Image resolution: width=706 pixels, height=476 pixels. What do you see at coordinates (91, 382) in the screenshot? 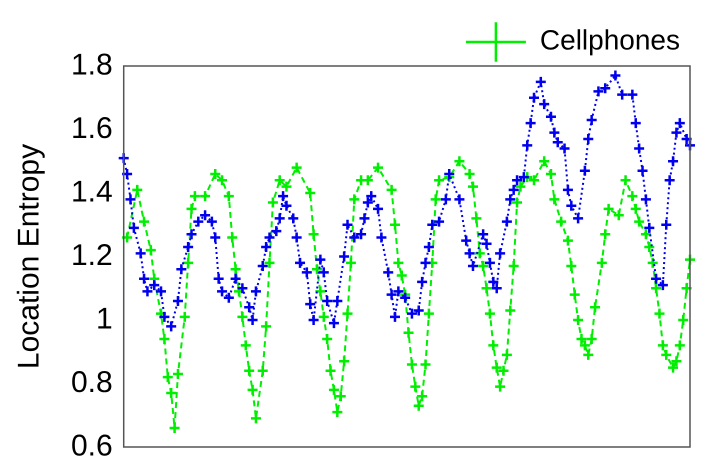
I see `y-tick-label: 0.8` at bounding box center [91, 382].